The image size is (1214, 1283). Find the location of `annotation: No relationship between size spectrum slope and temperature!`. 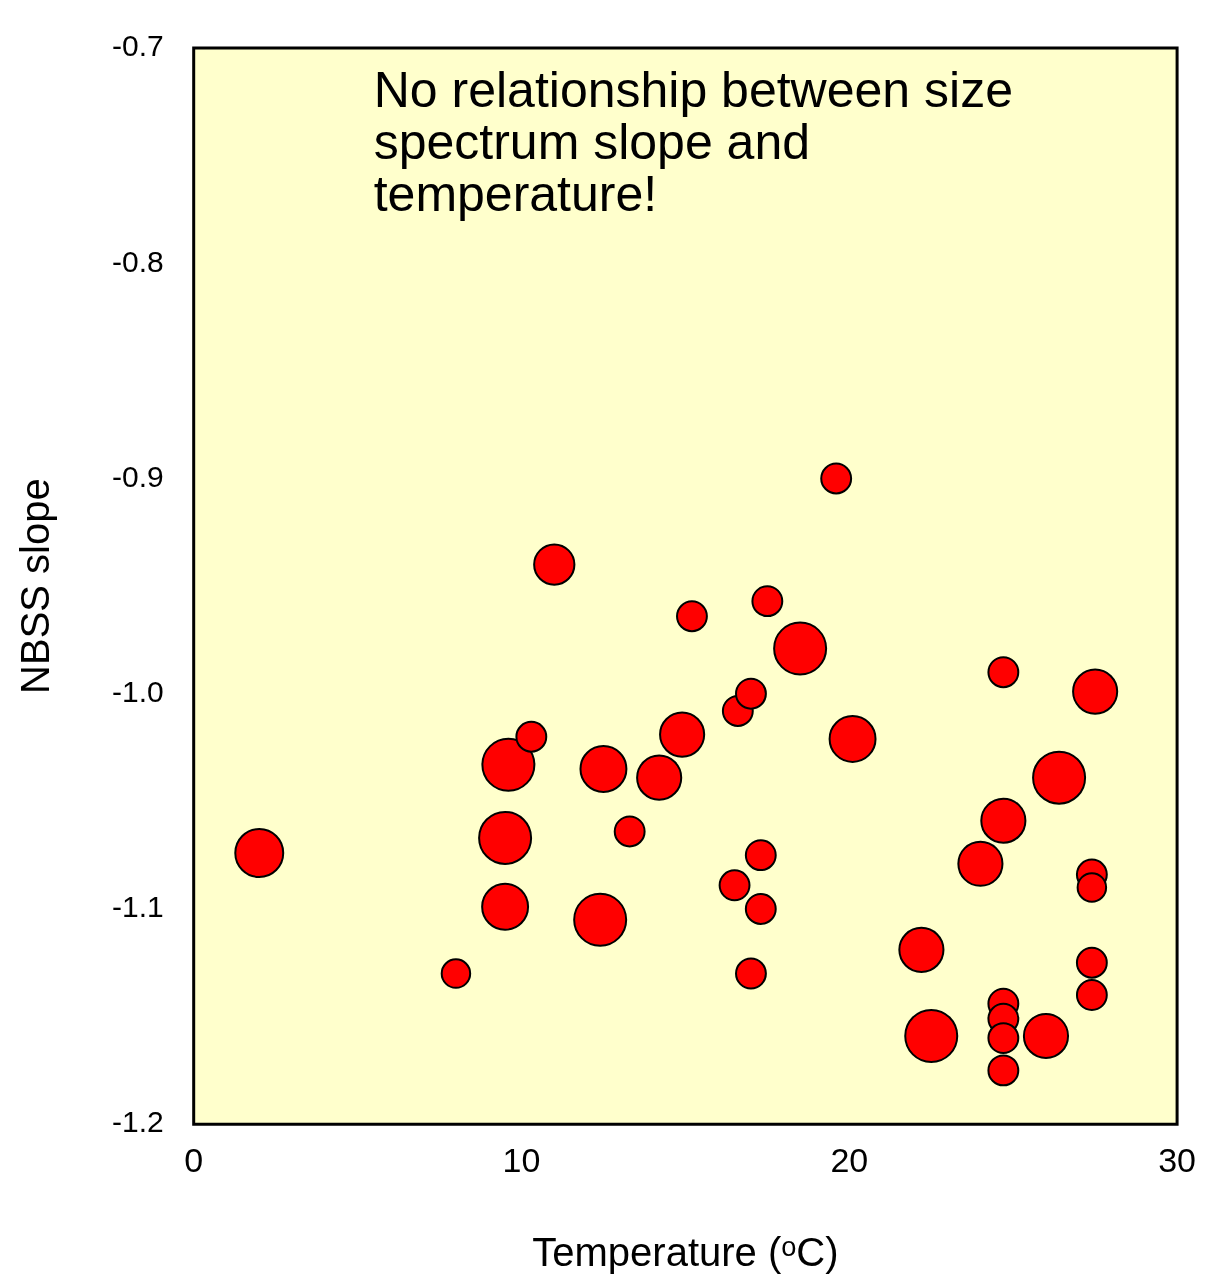

annotation: No relationship between size spectrum slope and temperature! is located at coordinates (693, 141).